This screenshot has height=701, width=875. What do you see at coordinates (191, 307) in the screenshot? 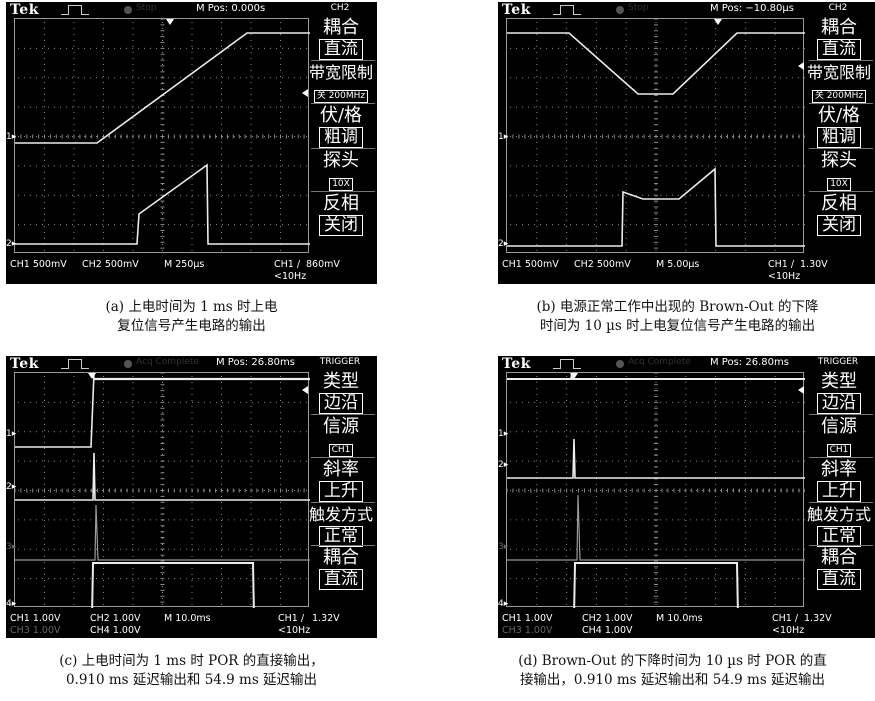
I see `caption-a-line1: (a) 上电时间为 1 ms 时上电` at bounding box center [191, 307].